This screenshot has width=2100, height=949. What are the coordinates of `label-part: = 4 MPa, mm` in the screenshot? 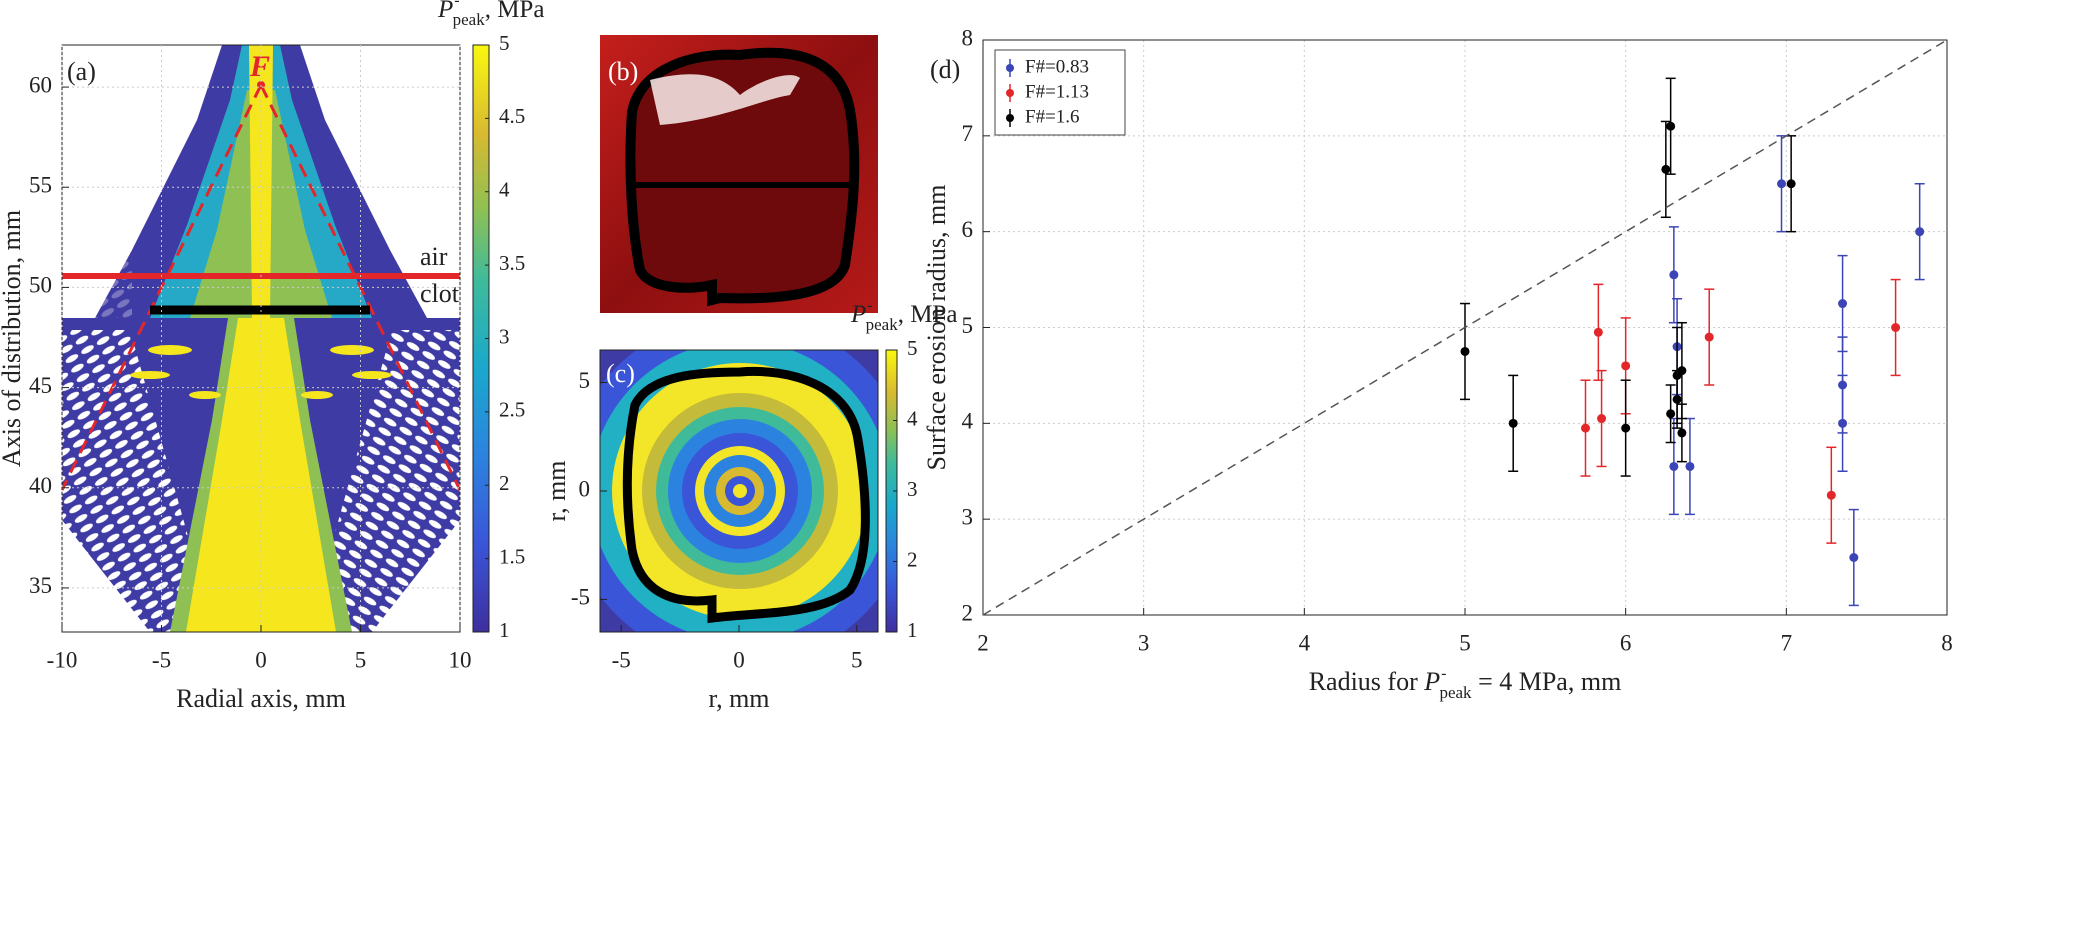 It's located at (1547, 681).